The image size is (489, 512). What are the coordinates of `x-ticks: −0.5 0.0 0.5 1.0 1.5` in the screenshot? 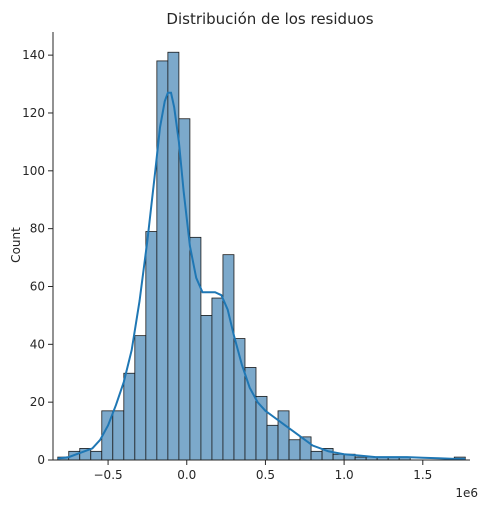 It's located at (263, 471).